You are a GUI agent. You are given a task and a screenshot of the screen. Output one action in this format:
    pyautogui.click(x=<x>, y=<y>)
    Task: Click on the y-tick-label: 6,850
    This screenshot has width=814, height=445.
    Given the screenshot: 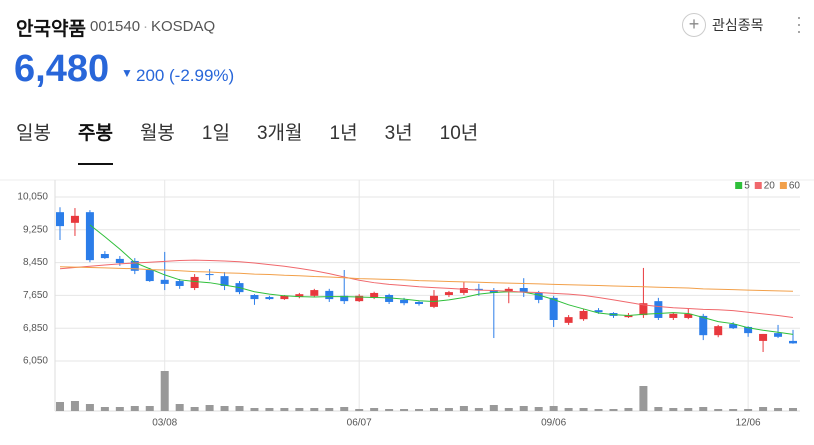 What is the action you would take?
    pyautogui.click(x=35, y=328)
    